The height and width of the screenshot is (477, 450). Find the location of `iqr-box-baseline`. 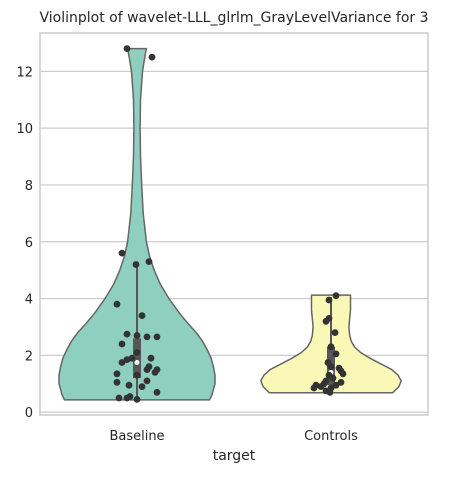

iqr-box-baseline is located at coordinates (137, 358).